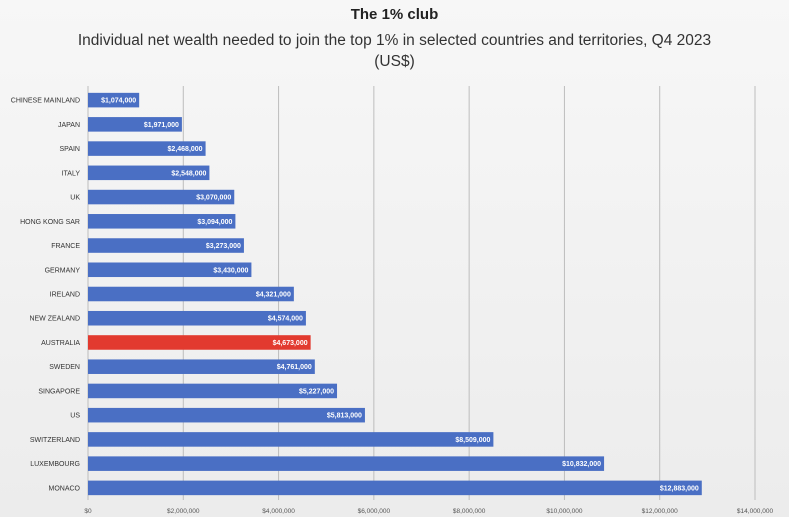 Image resolution: width=789 pixels, height=517 pixels. Describe the element at coordinates (226, 415) in the screenshot. I see `bar-us` at that location.